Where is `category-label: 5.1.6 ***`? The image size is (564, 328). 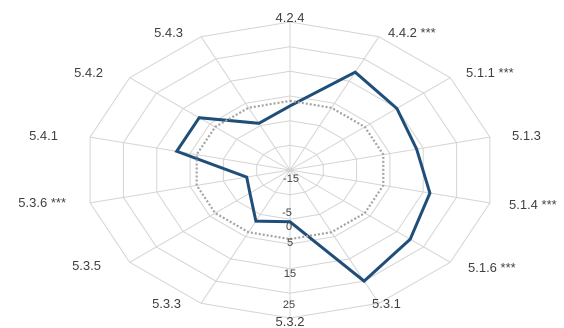 category-label: 5.1.6 *** is located at coordinates (492, 267).